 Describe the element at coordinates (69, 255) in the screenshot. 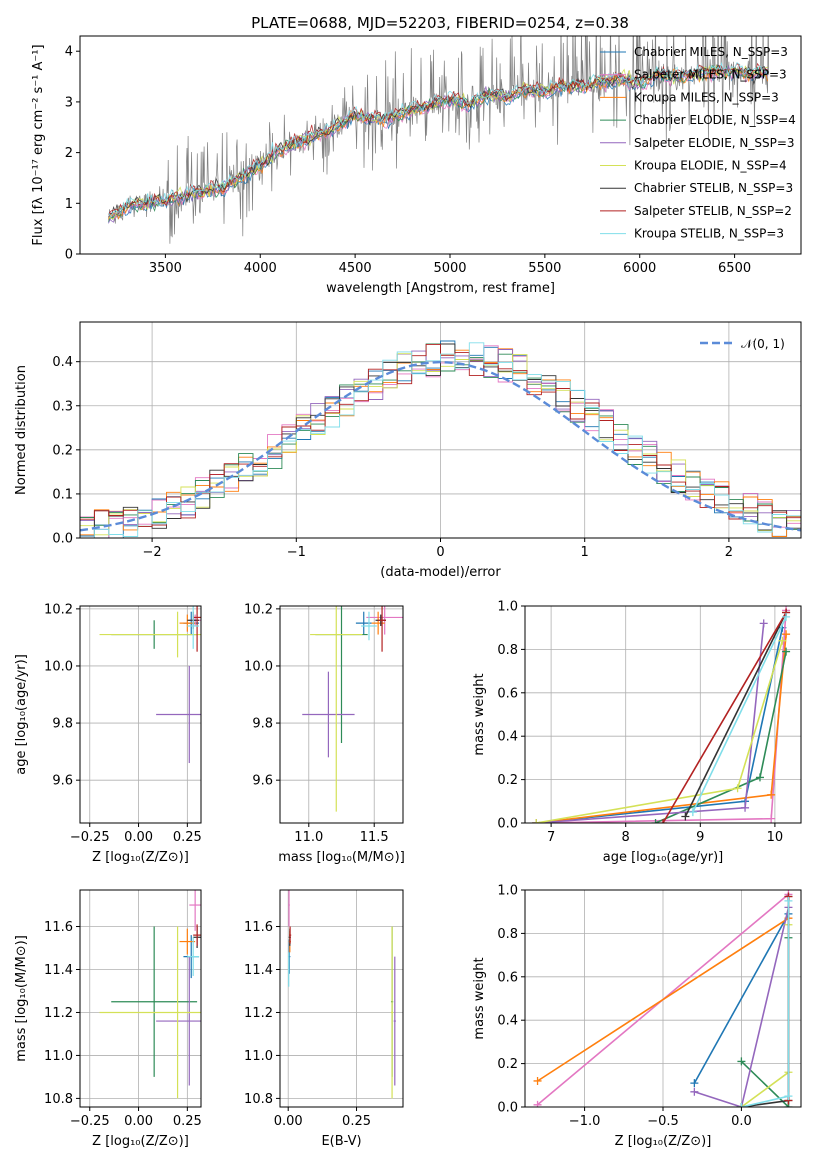

I see `y-tick-label: 0` at that location.